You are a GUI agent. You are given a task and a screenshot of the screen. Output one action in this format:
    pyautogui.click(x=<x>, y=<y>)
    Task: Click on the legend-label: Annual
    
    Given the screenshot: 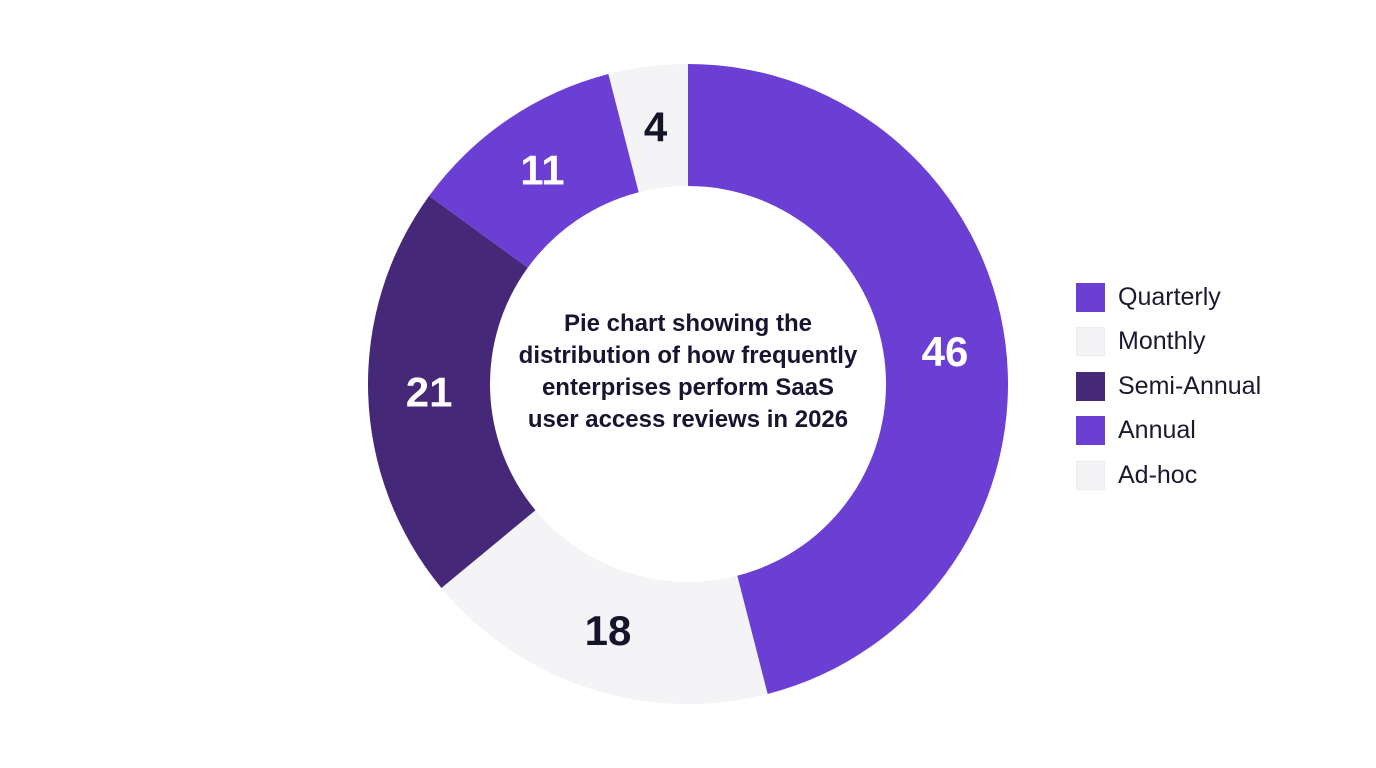 What is the action you would take?
    pyautogui.click(x=1157, y=430)
    